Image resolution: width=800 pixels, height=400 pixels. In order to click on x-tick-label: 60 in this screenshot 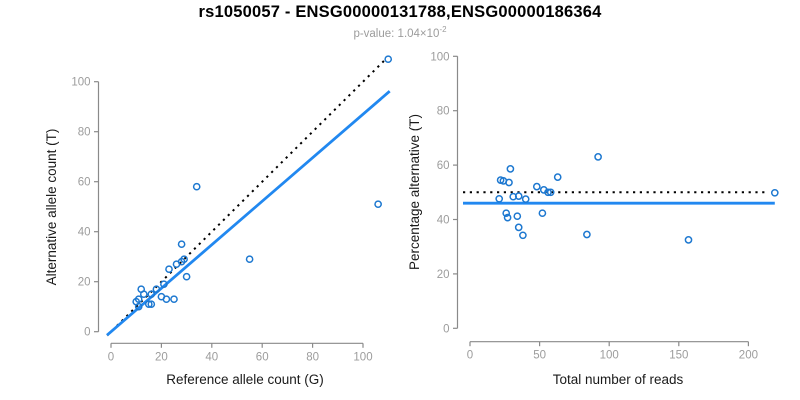, I will do `click(262, 357)`.